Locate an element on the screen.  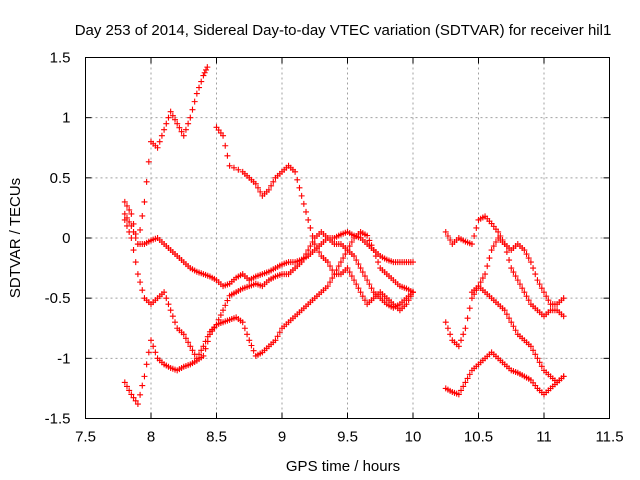
x-tick-label: 11.5 is located at coordinates (609, 437).